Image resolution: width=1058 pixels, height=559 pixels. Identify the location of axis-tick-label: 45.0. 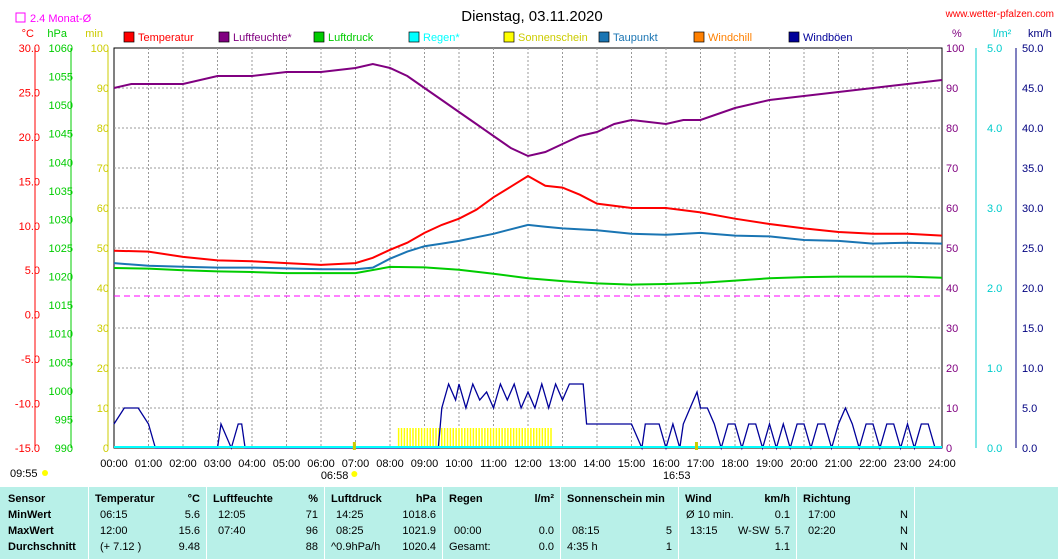
(1032, 89).